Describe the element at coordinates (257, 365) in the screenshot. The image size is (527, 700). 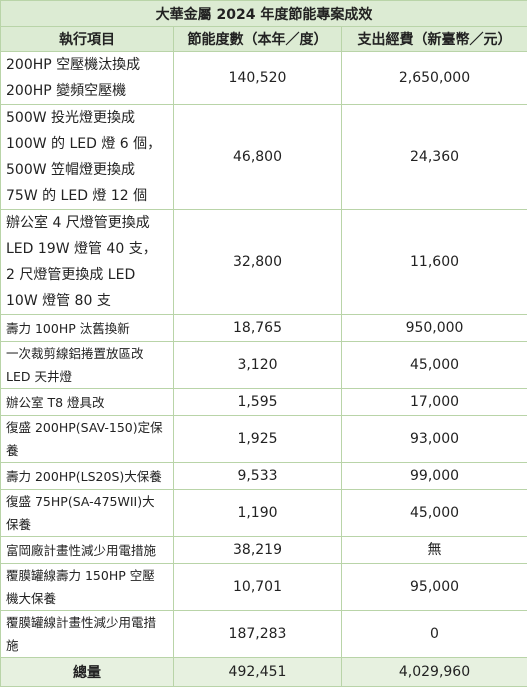
I see `kwh-cell: 3,120` at that location.